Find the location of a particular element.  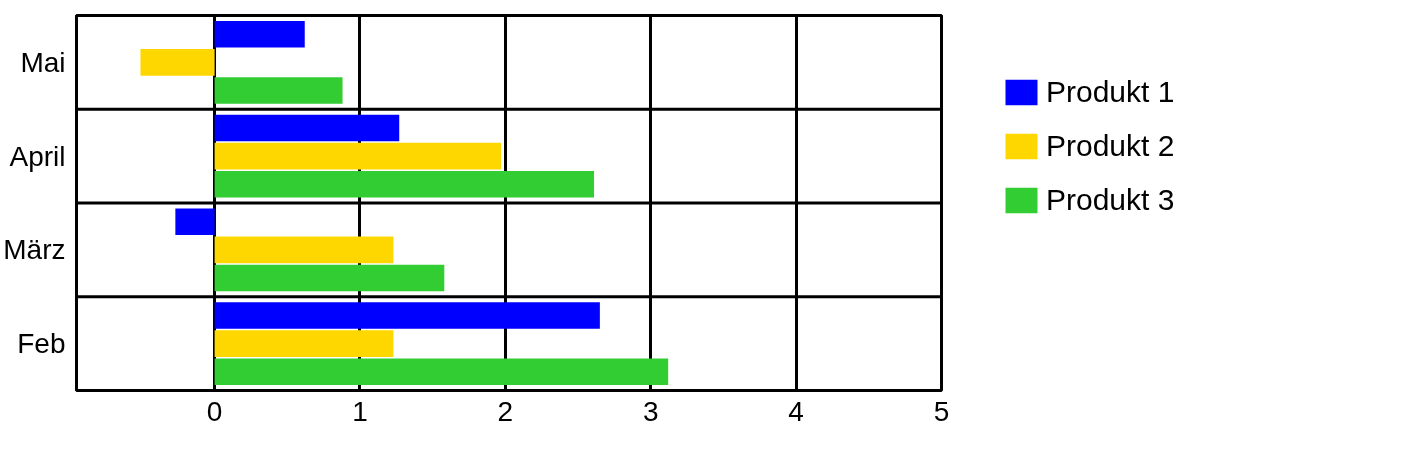

x-tick-label: 4 is located at coordinates (796, 411).